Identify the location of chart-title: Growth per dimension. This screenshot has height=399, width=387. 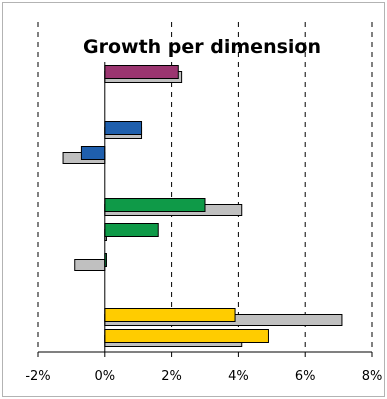
(202, 47).